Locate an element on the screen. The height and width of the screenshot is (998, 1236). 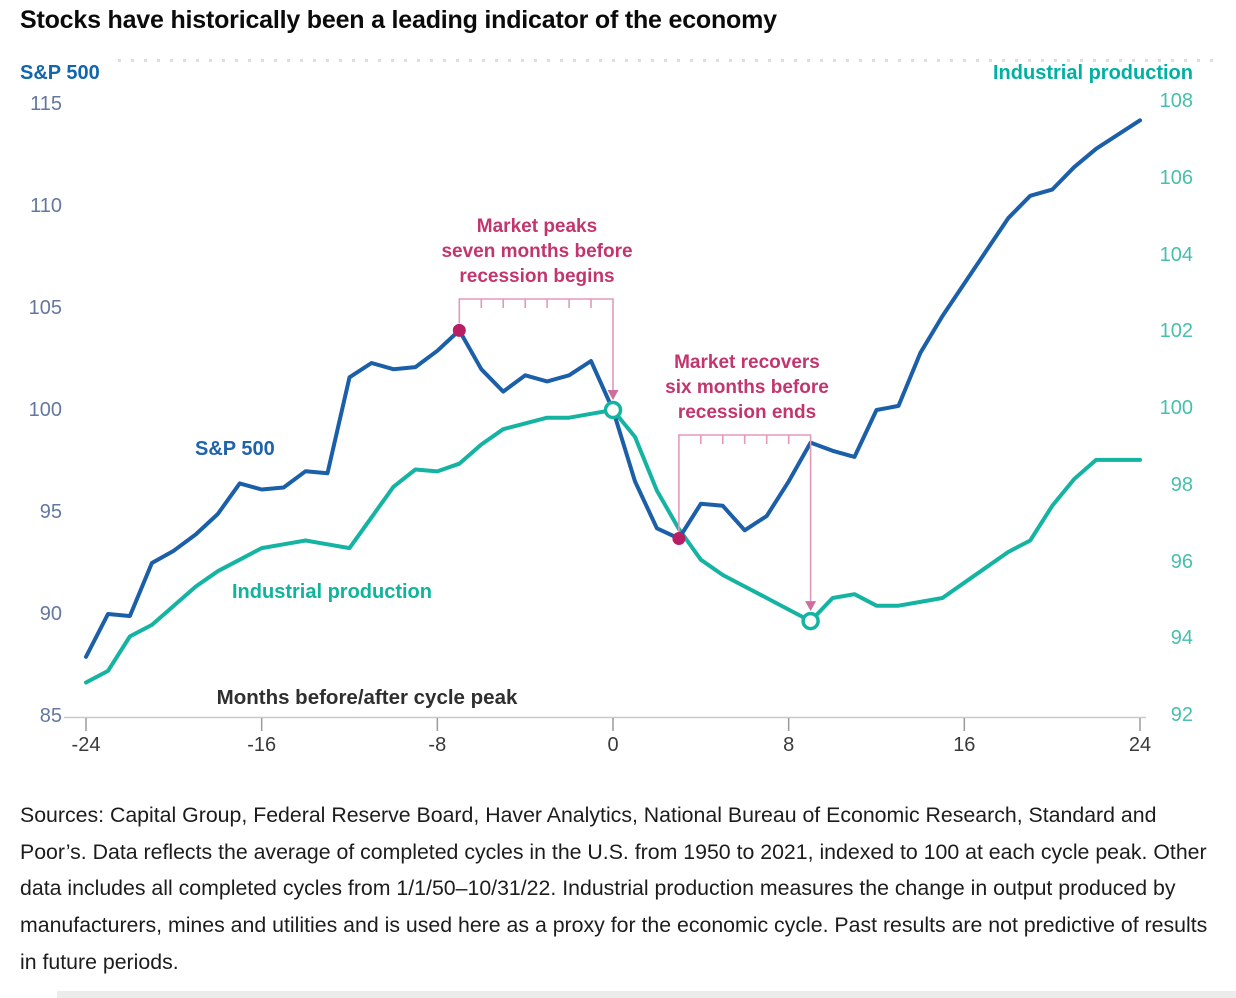
left-axis-tick-label: 110 is located at coordinates (46, 206).